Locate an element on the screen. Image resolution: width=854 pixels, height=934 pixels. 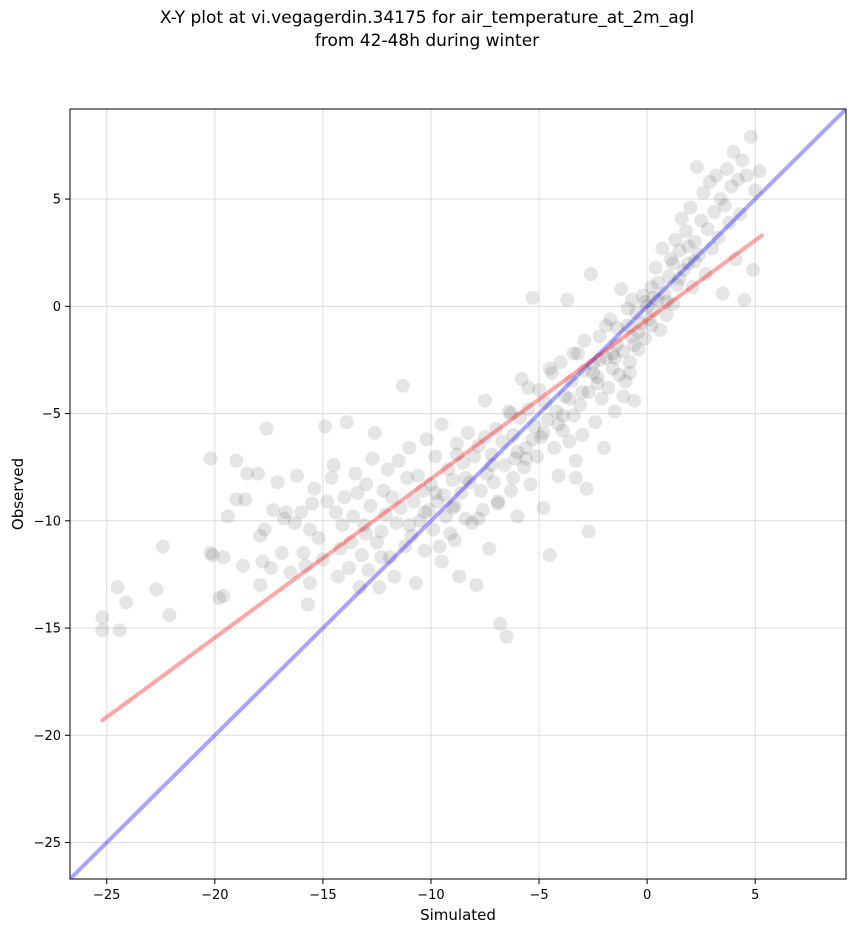
y-tick-label: −15 is located at coordinates (47, 629).